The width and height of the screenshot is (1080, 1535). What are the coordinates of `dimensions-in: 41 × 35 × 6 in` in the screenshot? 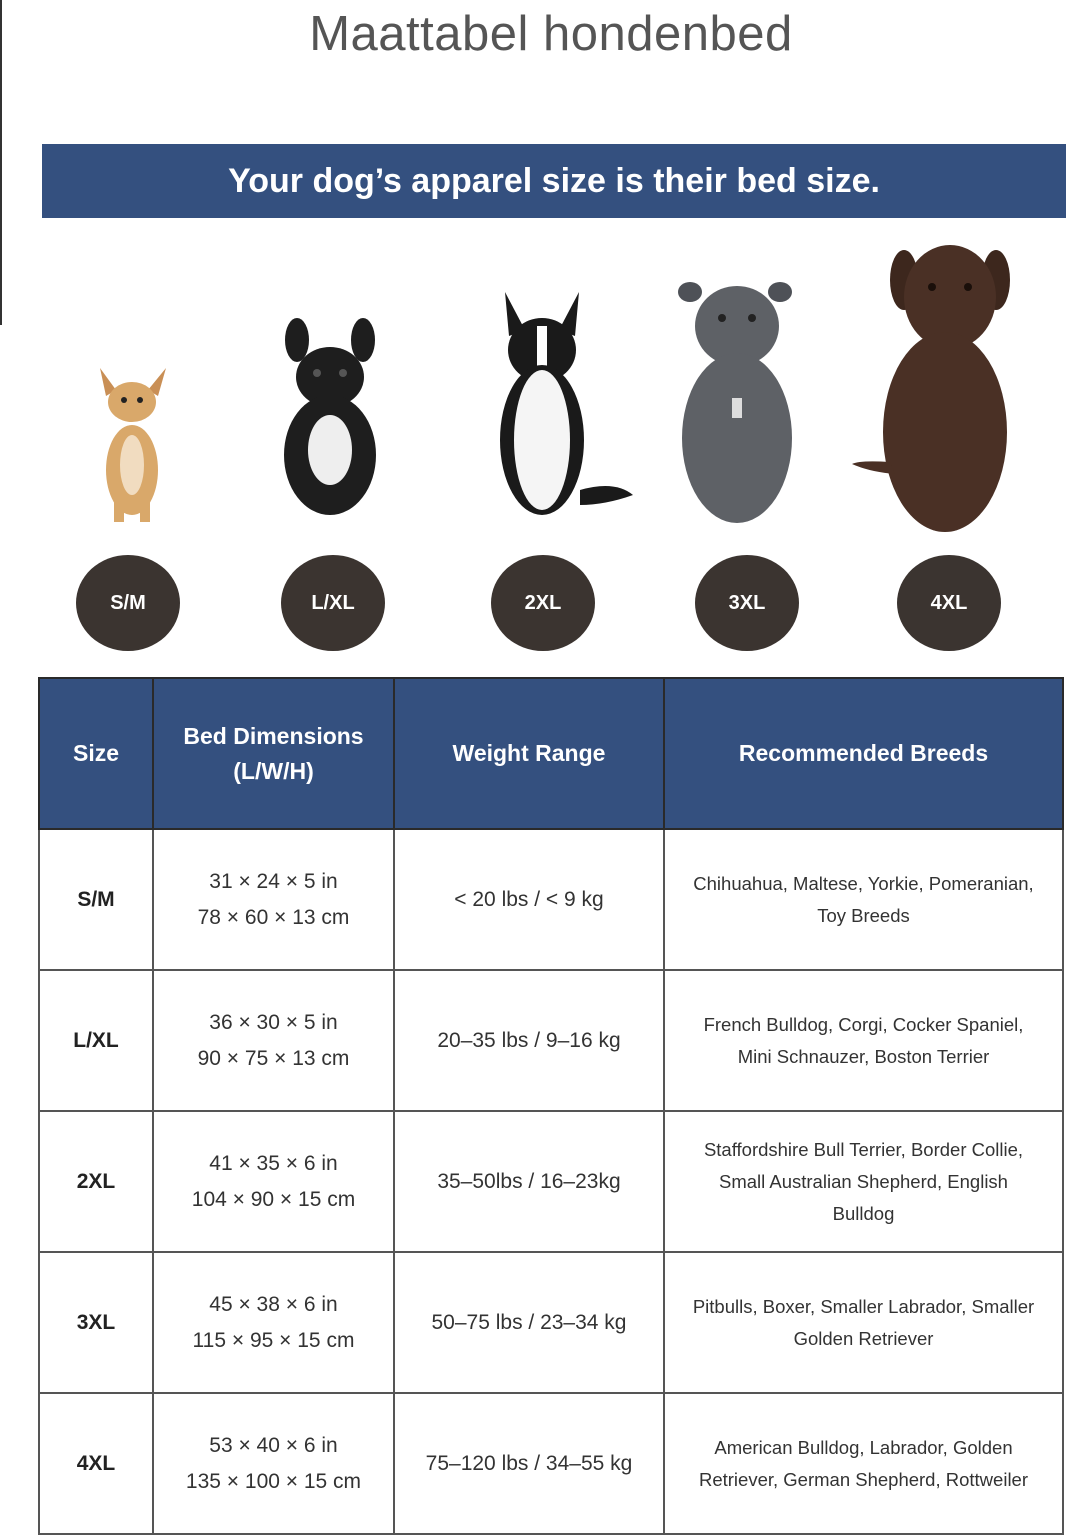 It's located at (273, 1163).